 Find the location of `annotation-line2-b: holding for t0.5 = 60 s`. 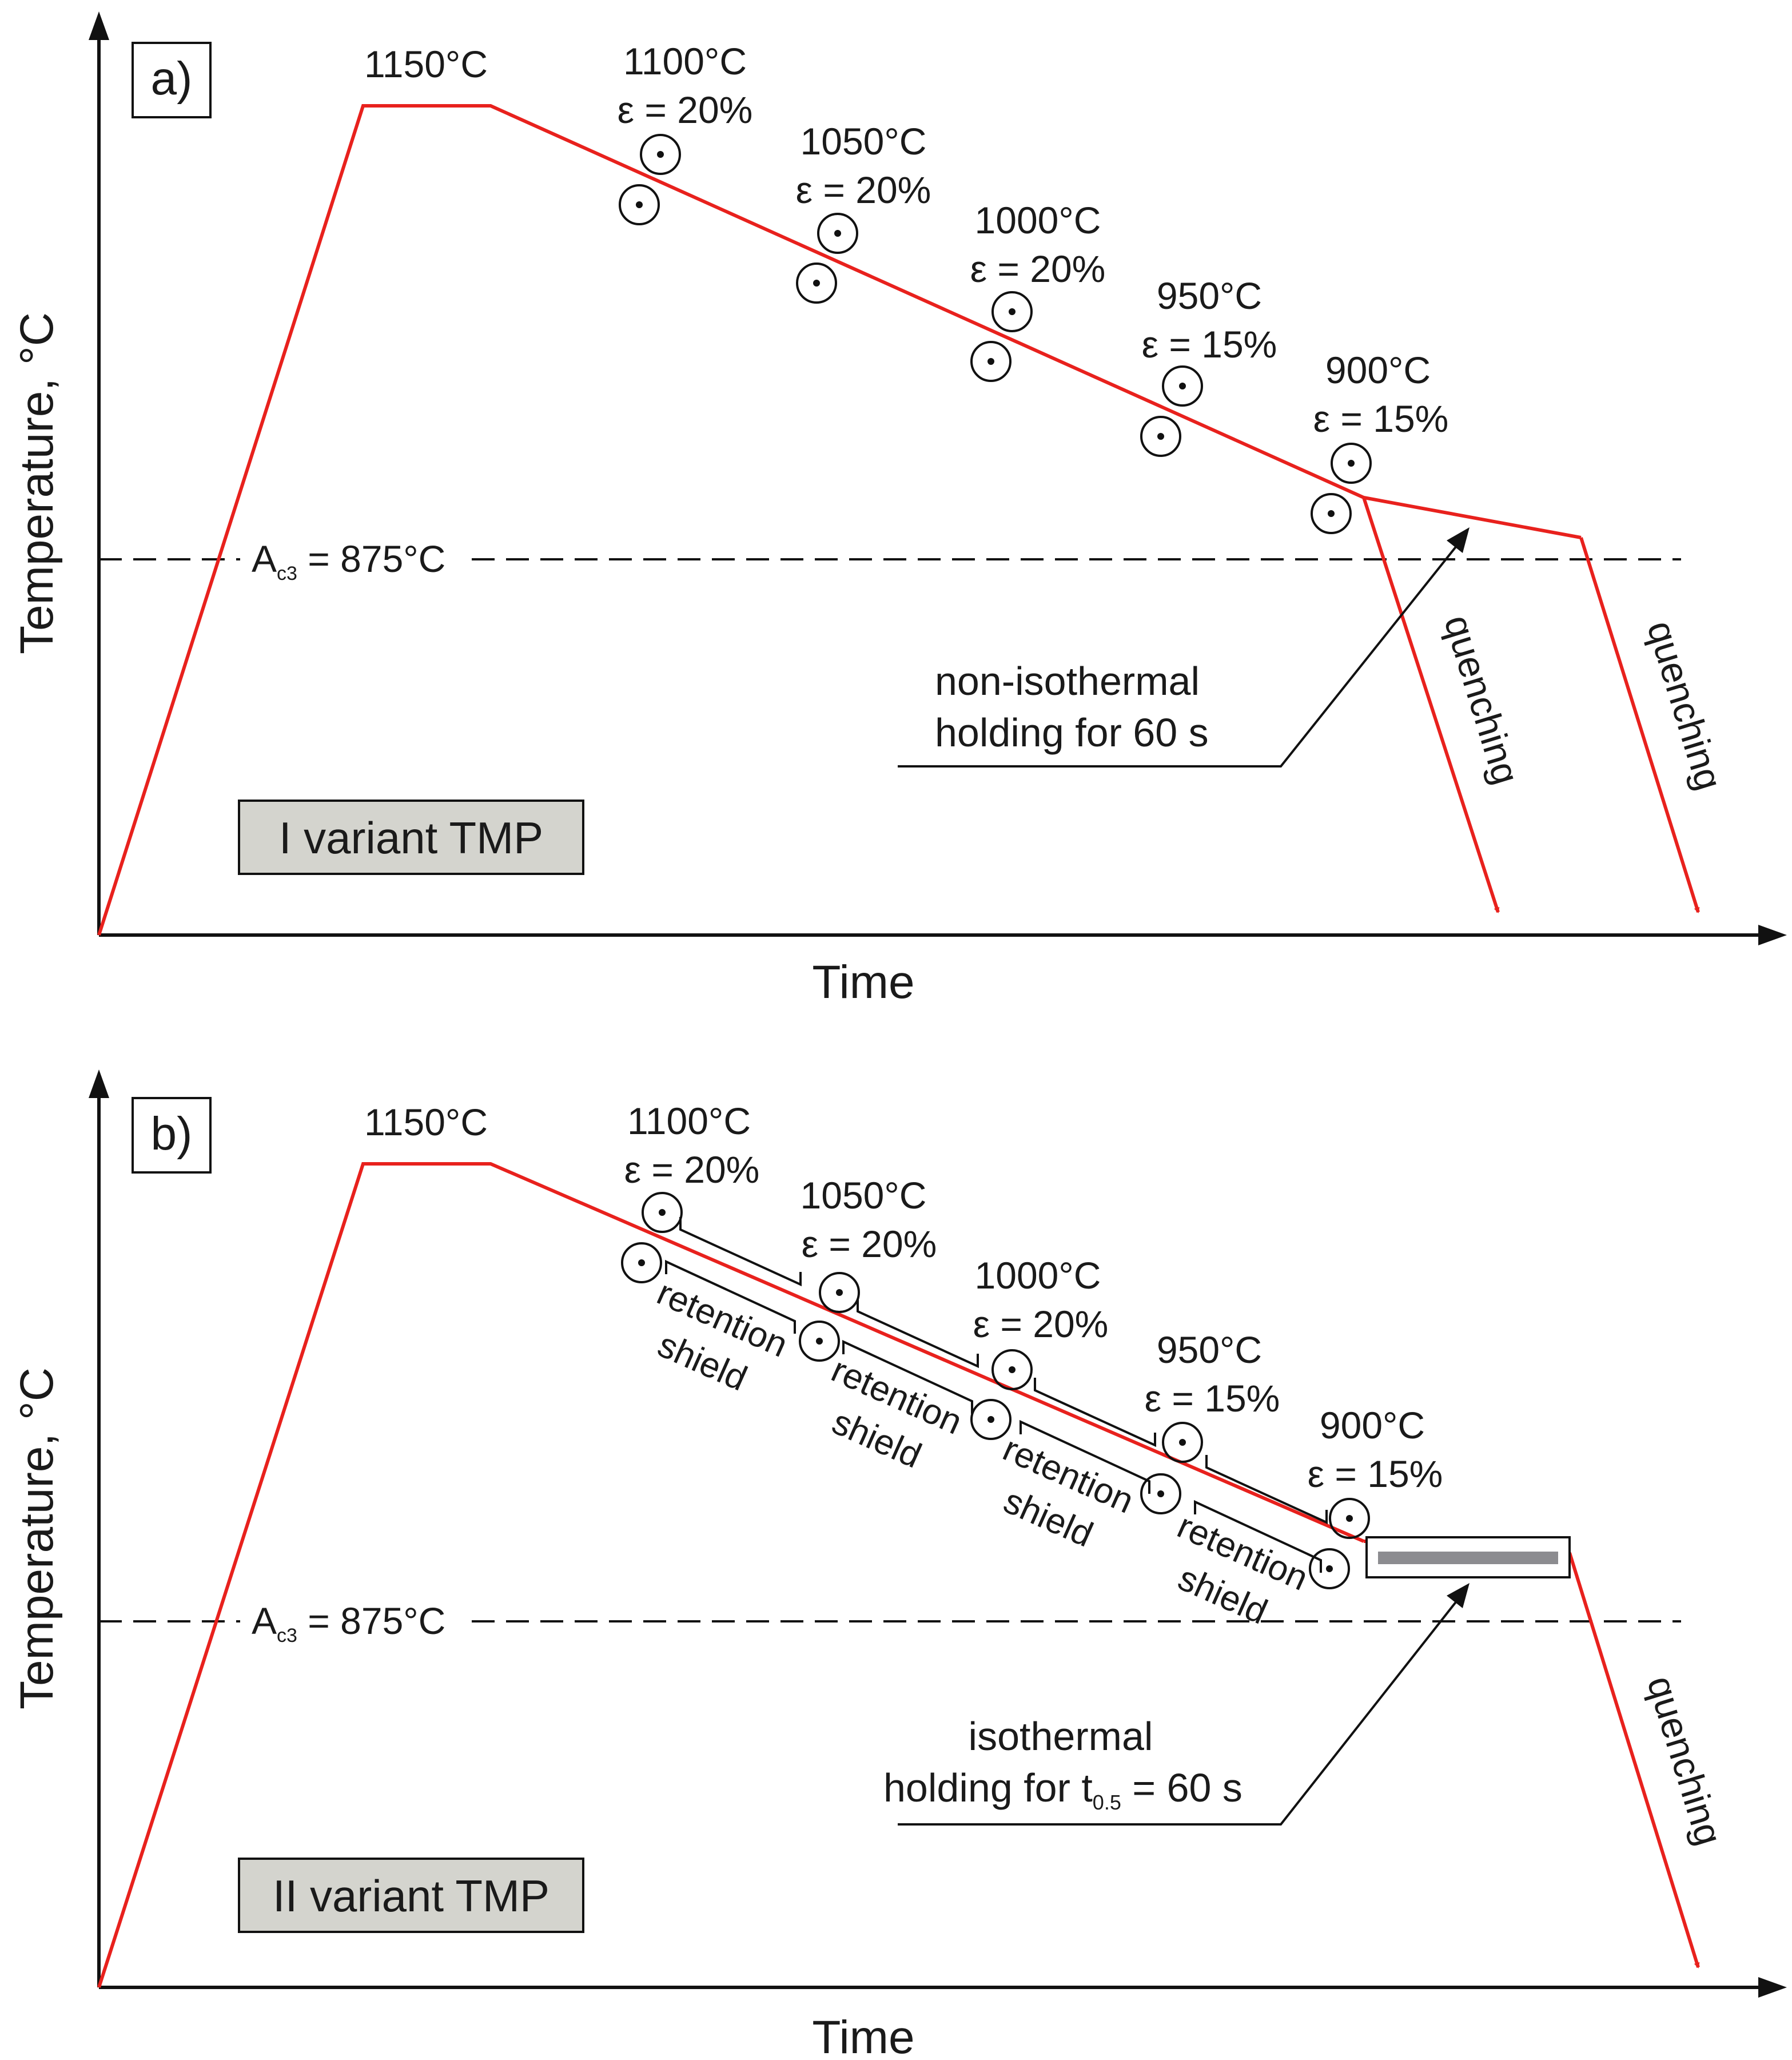

annotation-line2-b: holding for t0.5 = 60 s is located at coordinates (1063, 1790).